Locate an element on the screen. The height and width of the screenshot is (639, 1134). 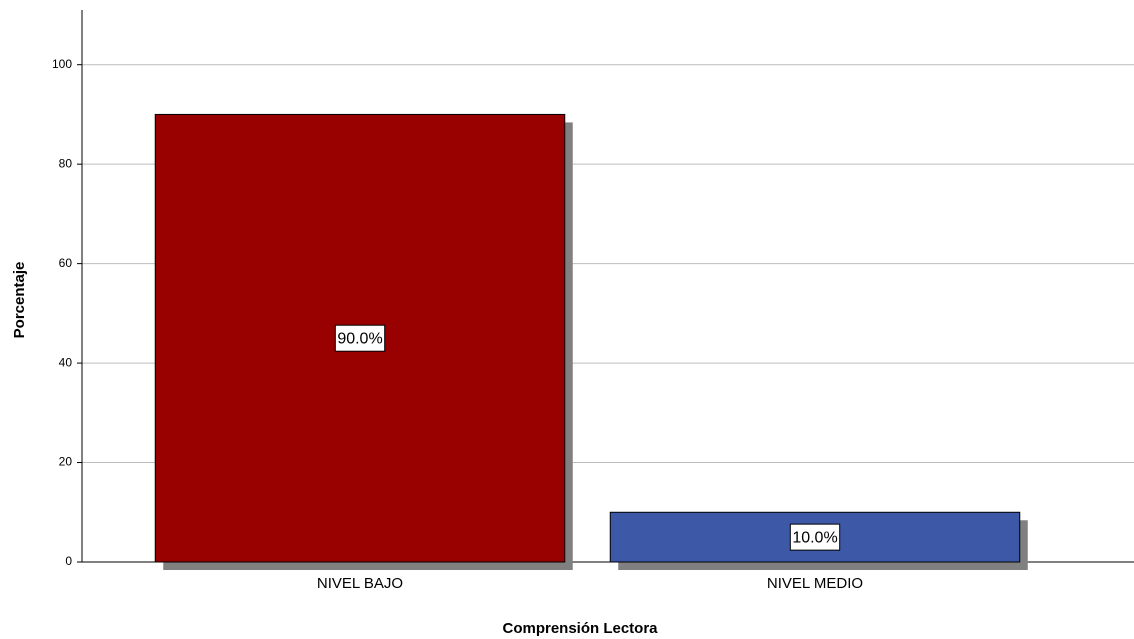
value-label: 10.0% is located at coordinates (814, 537).